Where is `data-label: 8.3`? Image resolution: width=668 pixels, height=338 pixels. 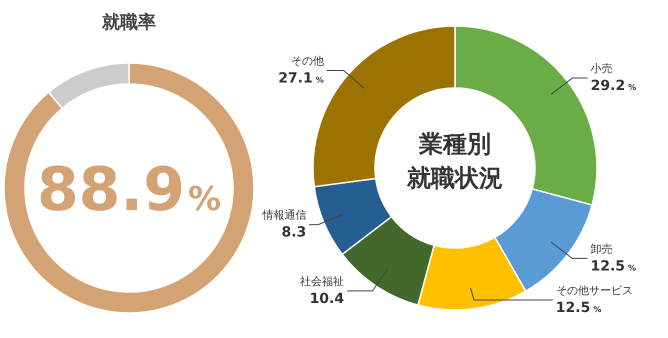
data-label: 8.3 is located at coordinates (293, 232).